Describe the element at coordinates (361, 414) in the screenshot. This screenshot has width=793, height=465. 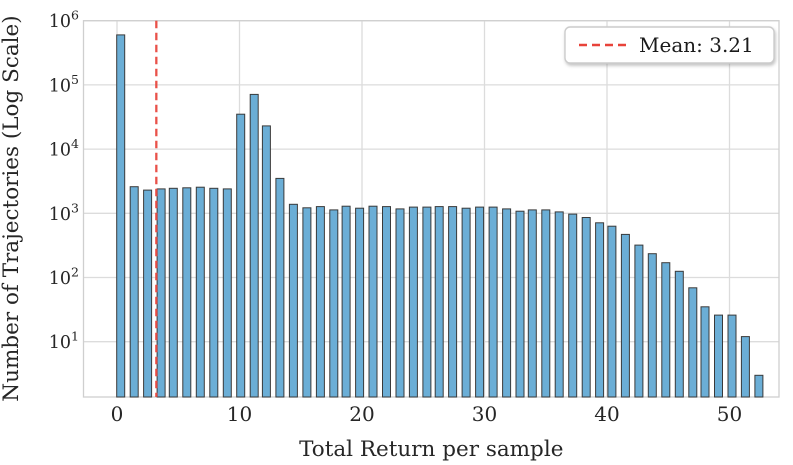
I see `x-tick-label: 20` at that location.